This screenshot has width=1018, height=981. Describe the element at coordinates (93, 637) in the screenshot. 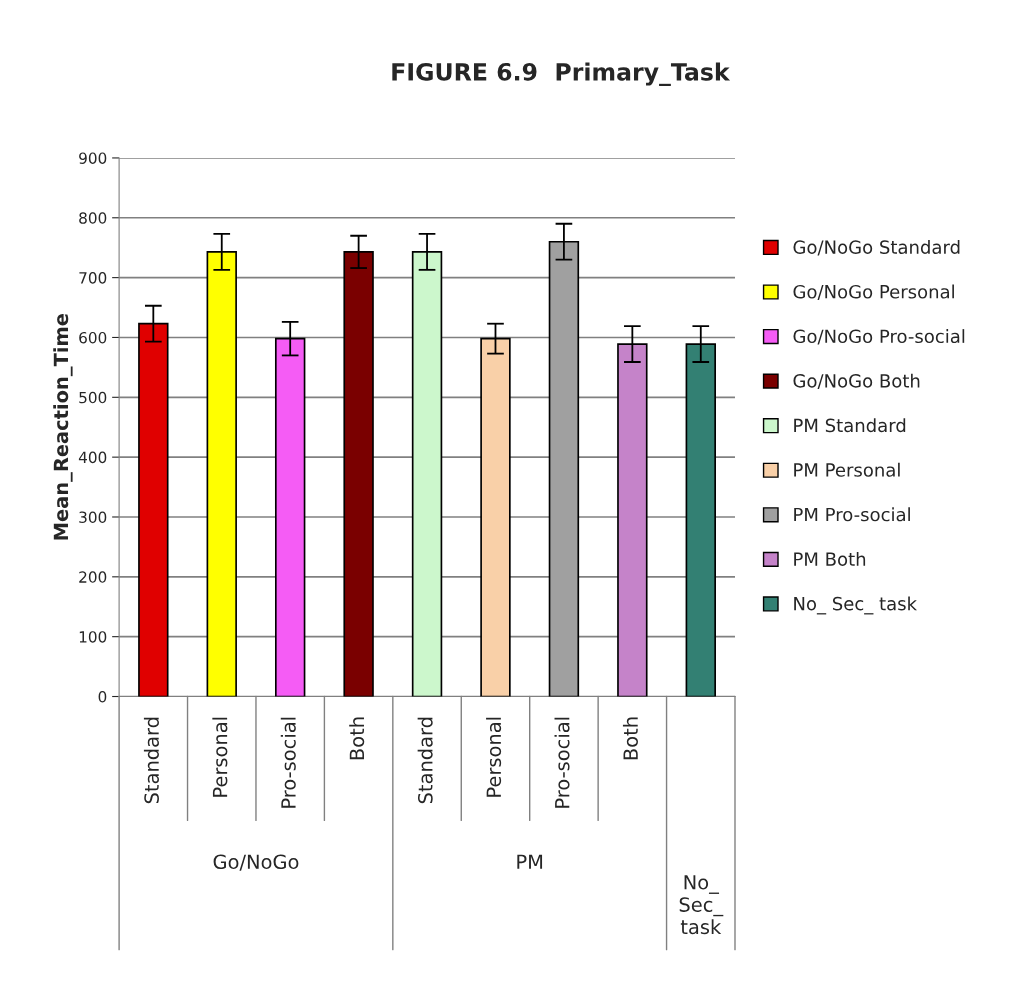

I see `y-tick-label: 100` at that location.